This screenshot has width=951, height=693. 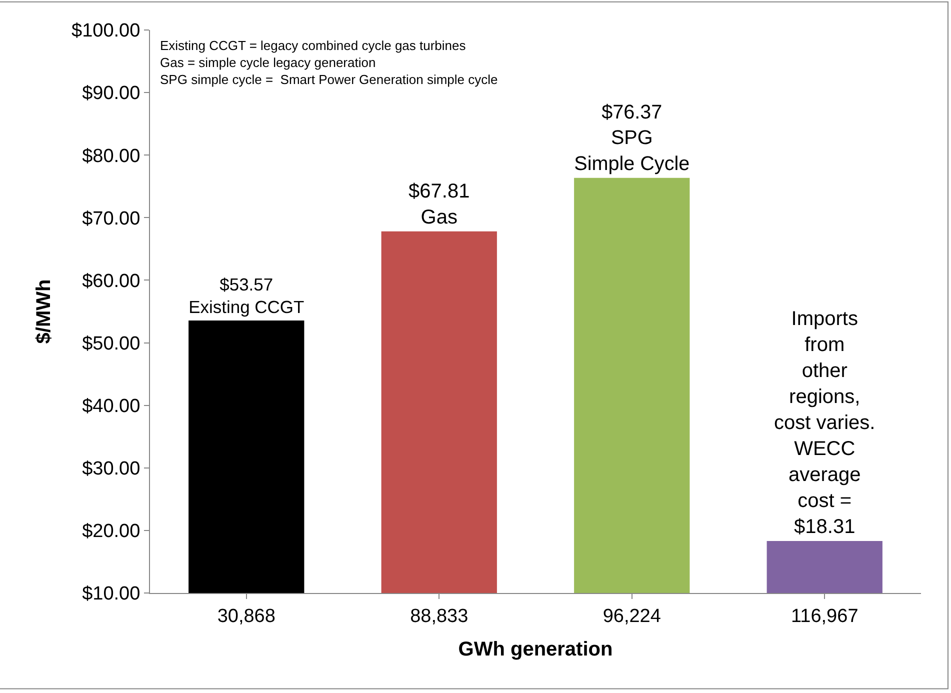 What do you see at coordinates (111, 93) in the screenshot?
I see `y-tick-label: $90.00` at bounding box center [111, 93].